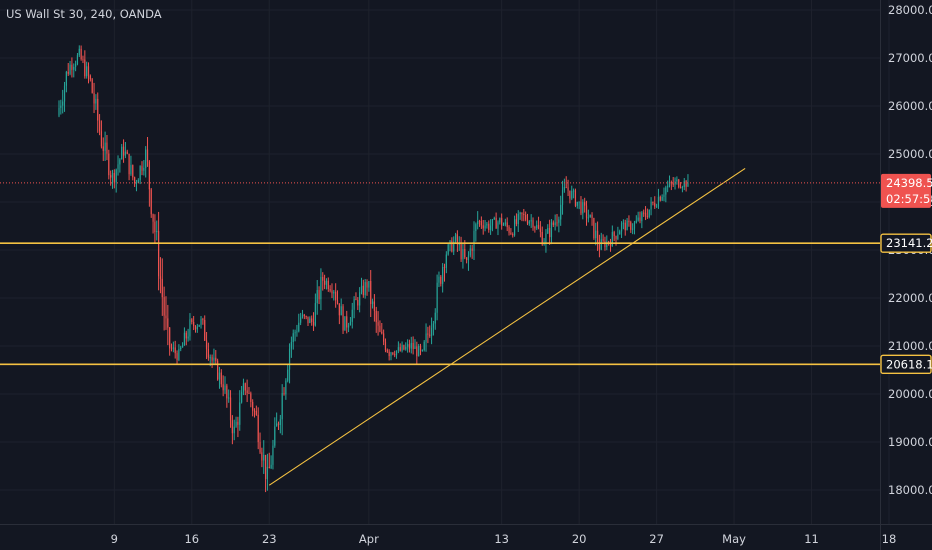 The image size is (932, 550). I want to click on level-price-label: 23141.2, so click(909, 243).